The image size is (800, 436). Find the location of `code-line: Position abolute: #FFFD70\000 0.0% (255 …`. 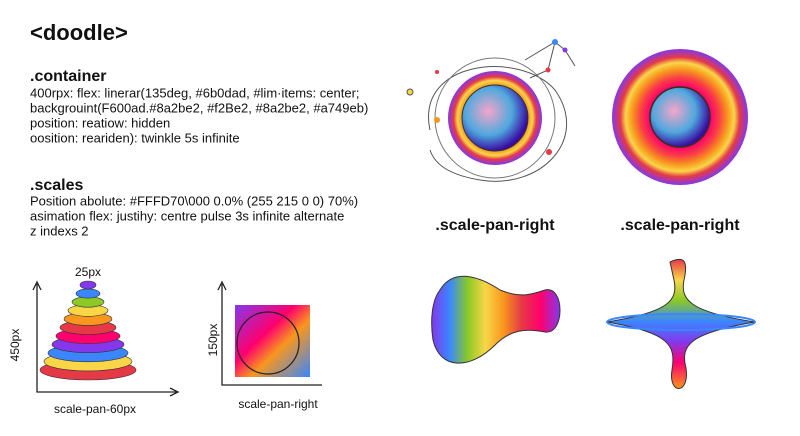

code-line: Position abolute: #FFFD70\000 0.0% (255 … is located at coordinates (194, 200).